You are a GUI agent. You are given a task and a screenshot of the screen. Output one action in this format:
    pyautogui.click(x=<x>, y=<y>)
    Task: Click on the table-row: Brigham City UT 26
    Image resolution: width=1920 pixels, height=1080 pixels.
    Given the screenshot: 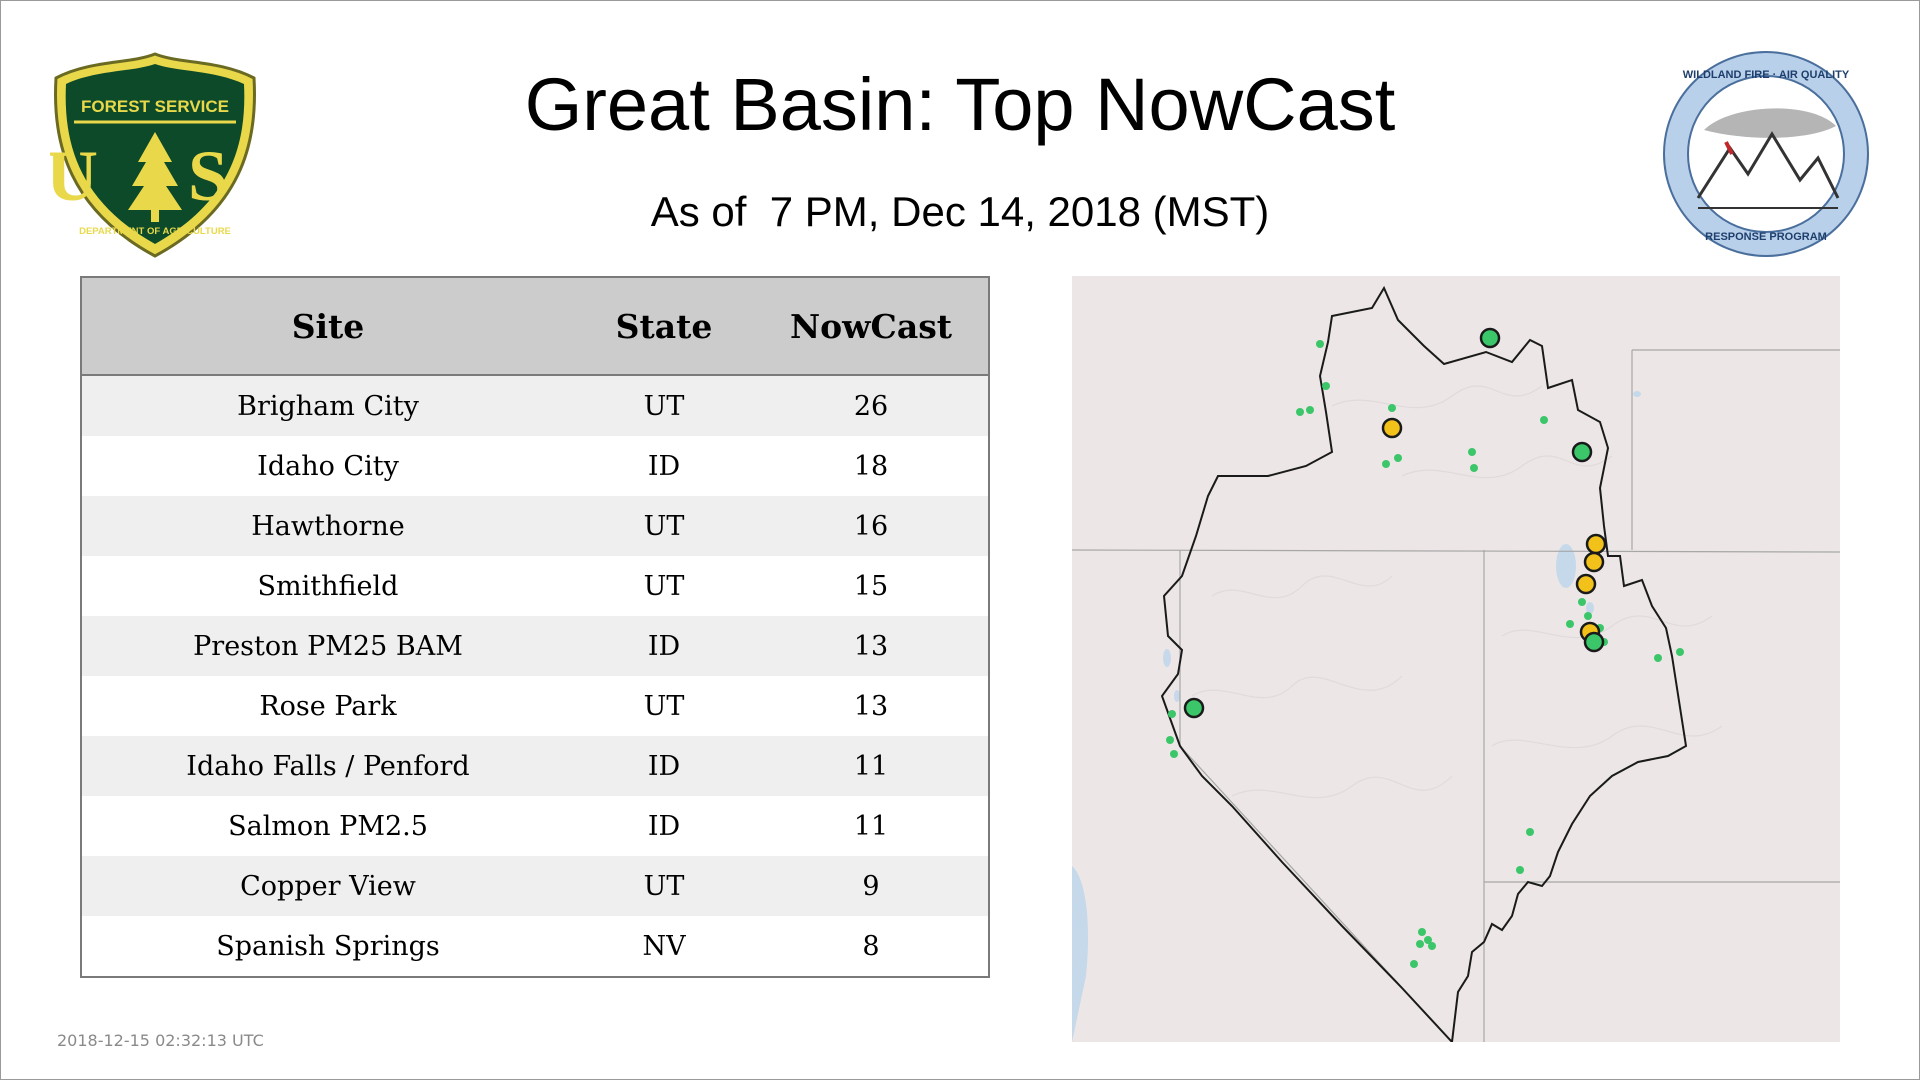 What is the action you would take?
    pyautogui.click(x=535, y=405)
    